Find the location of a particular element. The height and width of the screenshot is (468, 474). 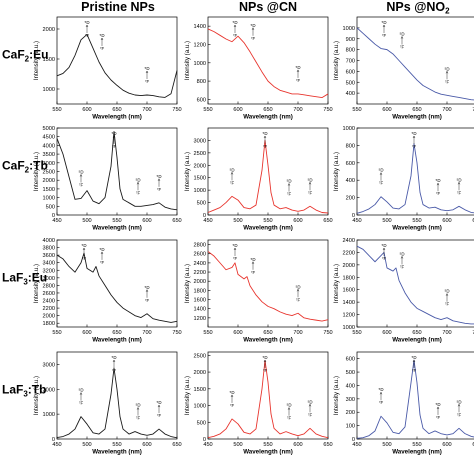

y-tick-label: 200 is located at coordinates (350, 199).